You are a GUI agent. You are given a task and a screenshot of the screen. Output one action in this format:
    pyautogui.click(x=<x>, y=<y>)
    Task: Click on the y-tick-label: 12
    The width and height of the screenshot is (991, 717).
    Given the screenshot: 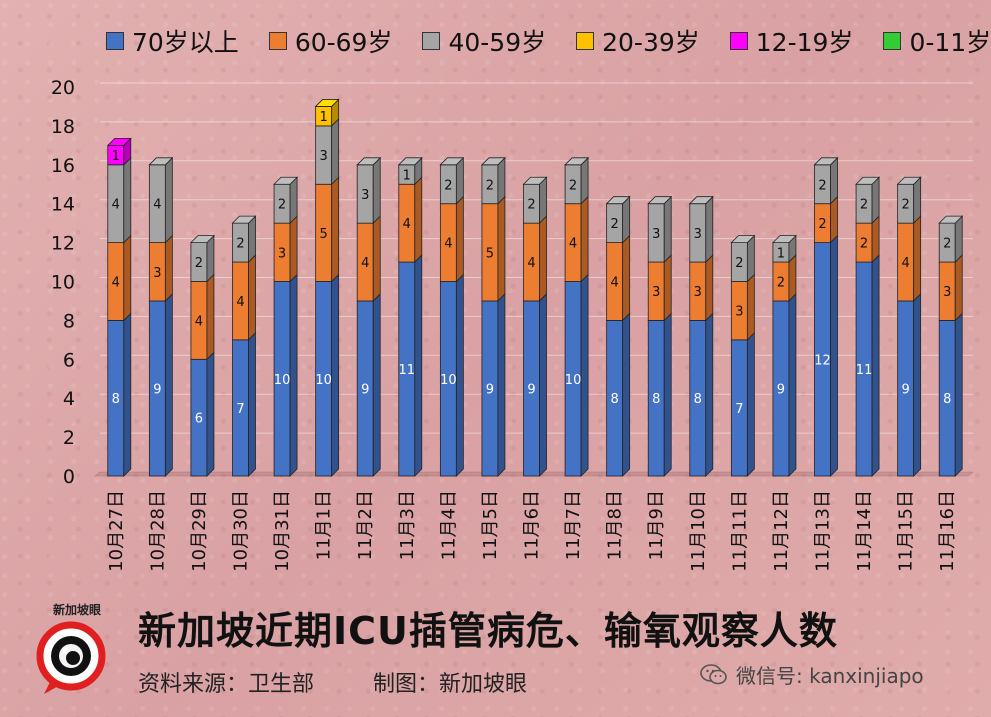 What is the action you would take?
    pyautogui.click(x=63, y=244)
    